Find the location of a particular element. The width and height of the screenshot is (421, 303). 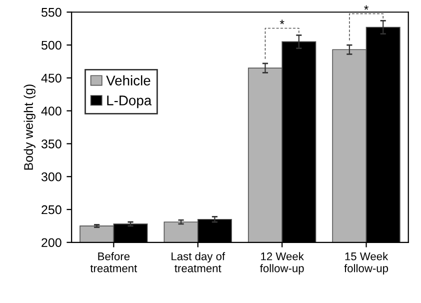

y-tick-label: 250 is located at coordinates (52, 209).